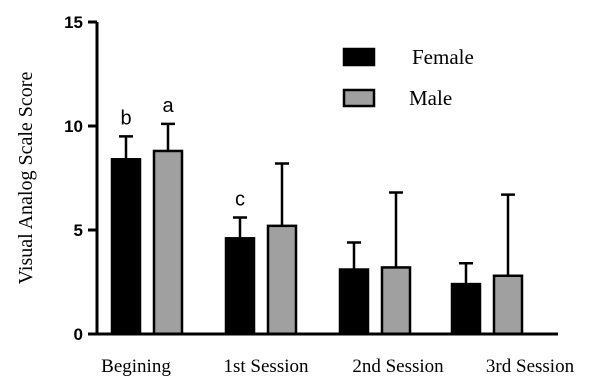  What do you see at coordinates (408, 77) in the screenshot?
I see `legend: Female Male` at bounding box center [408, 77].